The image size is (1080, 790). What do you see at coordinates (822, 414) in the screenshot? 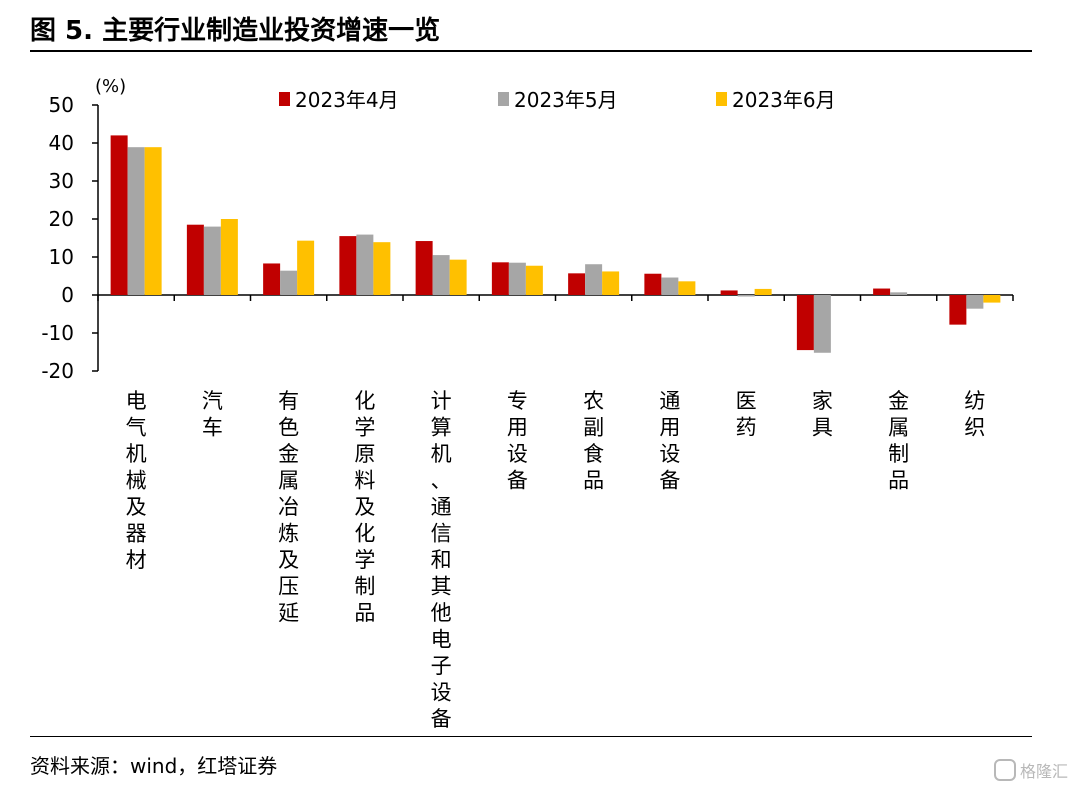
I see `x-category-label: 家具` at bounding box center [822, 414].